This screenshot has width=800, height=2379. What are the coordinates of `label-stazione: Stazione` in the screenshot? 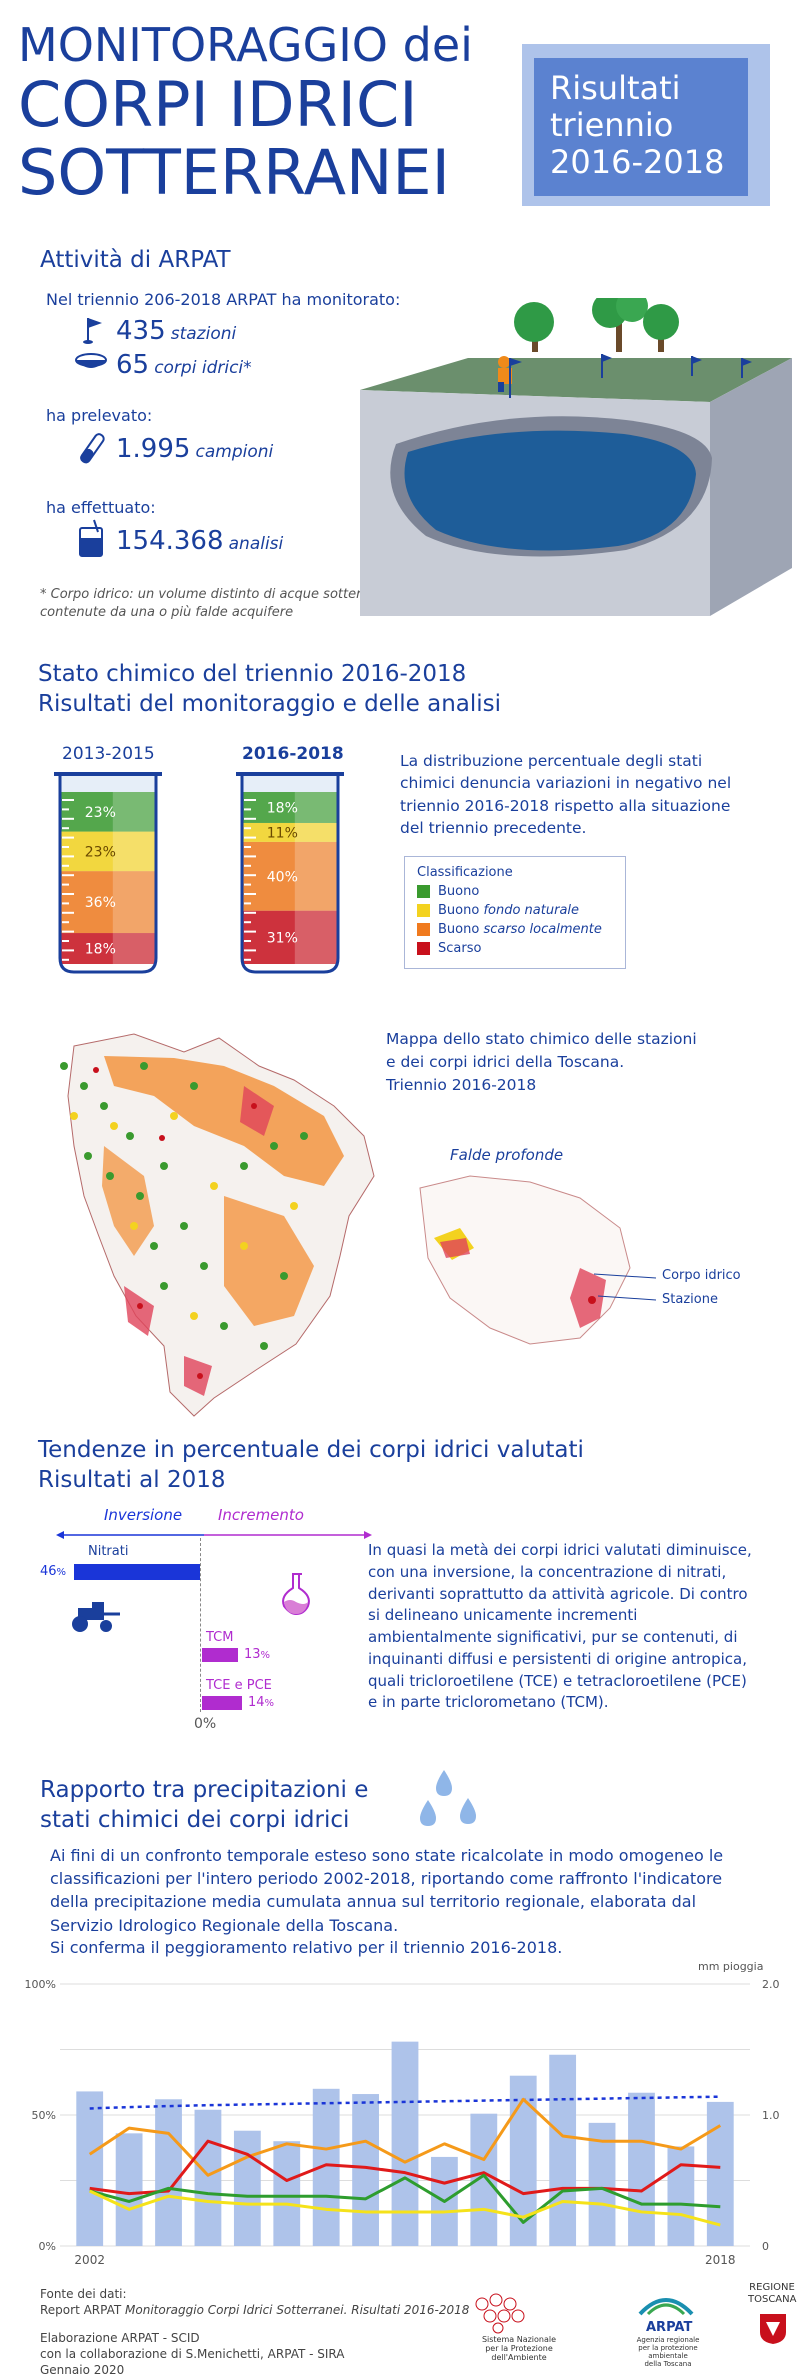 It's located at (690, 1299).